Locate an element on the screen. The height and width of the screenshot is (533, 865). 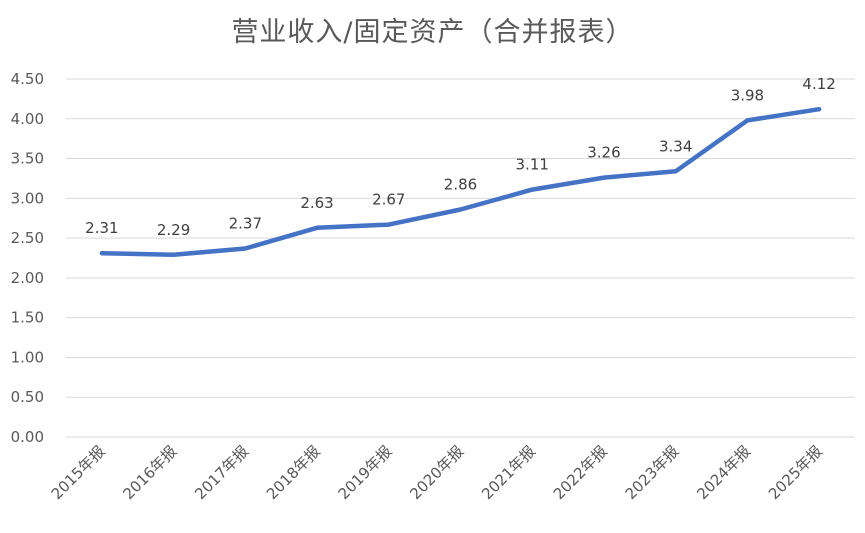
y-tick-label: 2.50 is located at coordinates (27, 238).